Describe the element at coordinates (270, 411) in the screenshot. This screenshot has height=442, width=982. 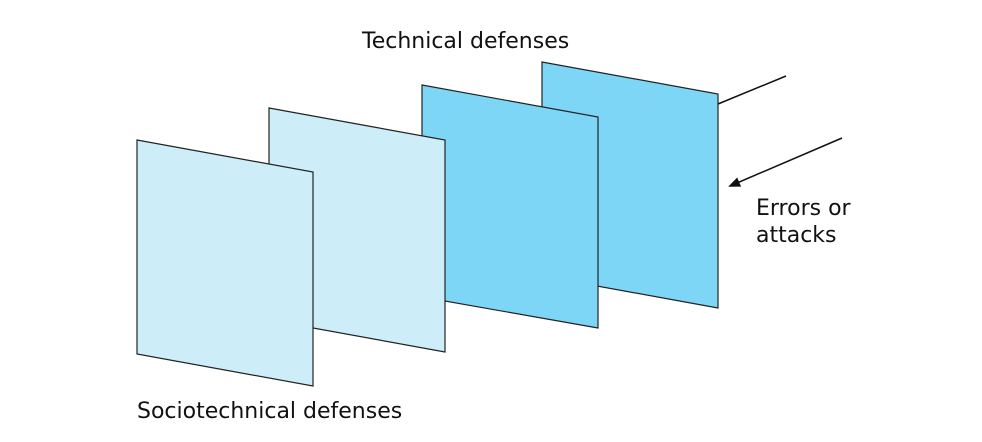
I see `sociotechnical-defenses-label: Sociotechnical defenses` at that location.